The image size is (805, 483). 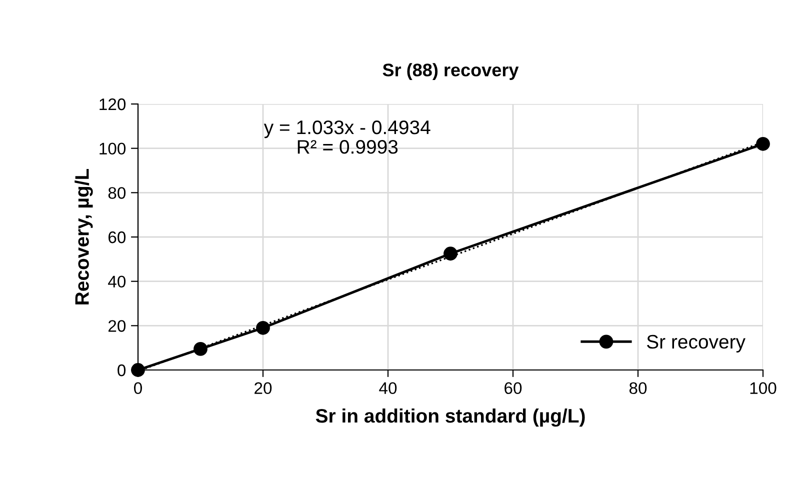 What do you see at coordinates (763, 388) in the screenshot?
I see `x-tick-label: 100` at bounding box center [763, 388].